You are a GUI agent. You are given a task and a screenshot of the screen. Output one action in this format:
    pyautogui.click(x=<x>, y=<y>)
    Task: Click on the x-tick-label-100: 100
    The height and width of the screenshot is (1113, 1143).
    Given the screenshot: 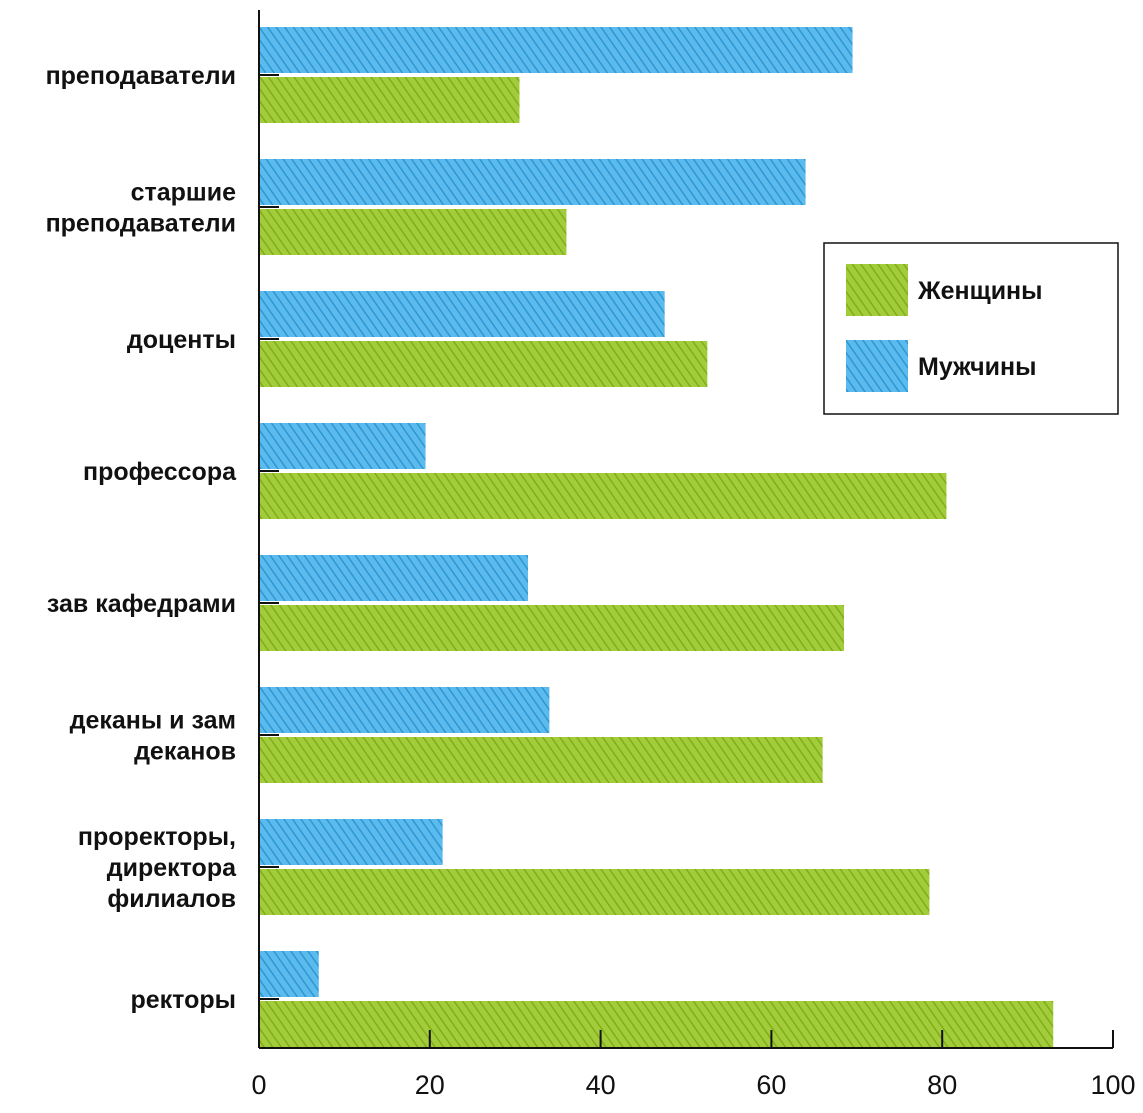 What is the action you would take?
    pyautogui.click(x=1112, y=1085)
    